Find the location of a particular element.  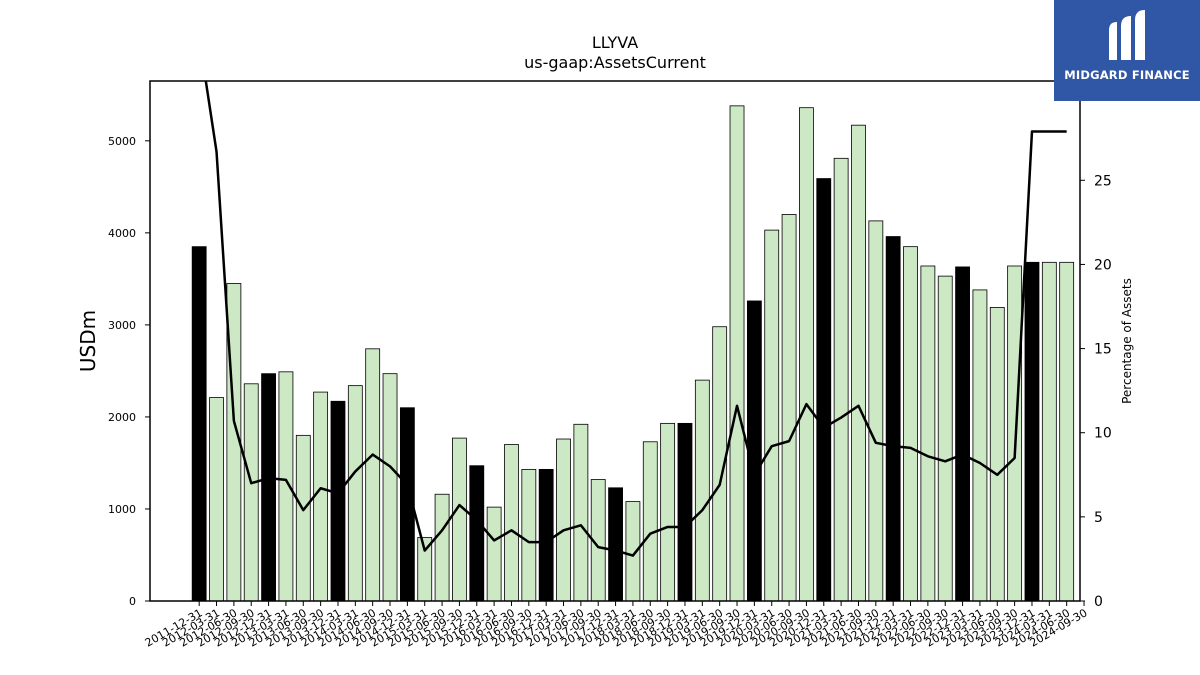

midgard-logo-icon is located at coordinates (1127, 35).